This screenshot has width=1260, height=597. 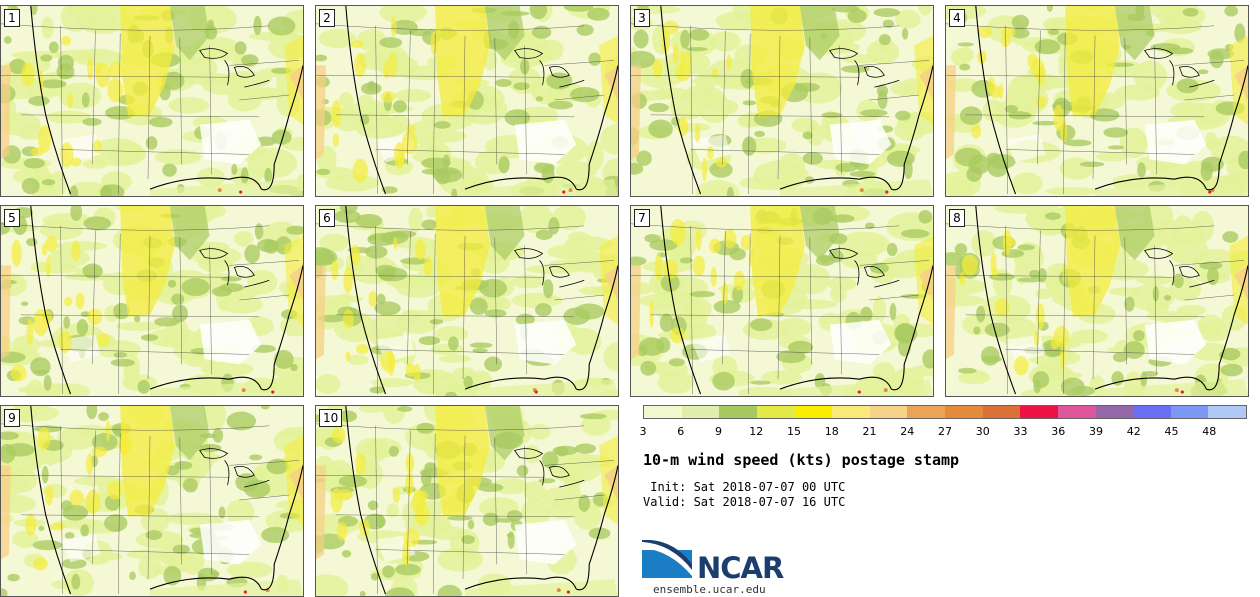 I want to click on colorbar-tick-label: 27, so click(x=945, y=431).